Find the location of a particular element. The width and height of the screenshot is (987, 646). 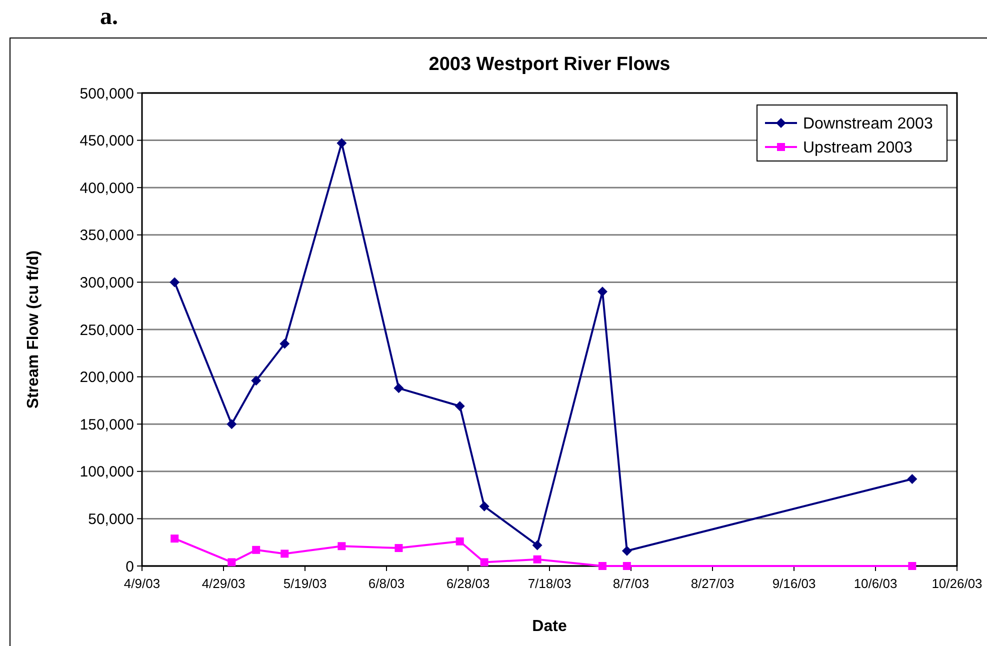

y-tick-label: 50,000 is located at coordinates (111, 519).